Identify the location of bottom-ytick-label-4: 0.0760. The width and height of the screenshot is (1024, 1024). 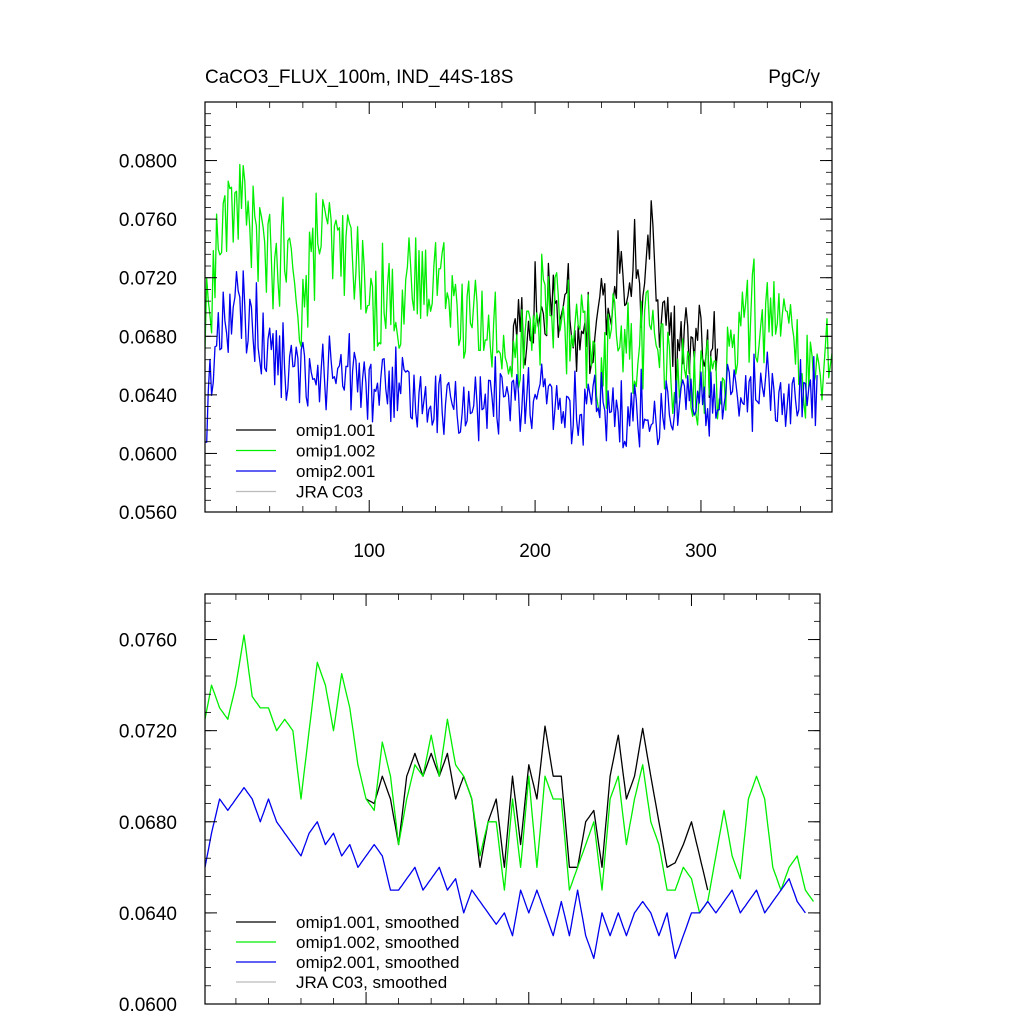
(148, 641).